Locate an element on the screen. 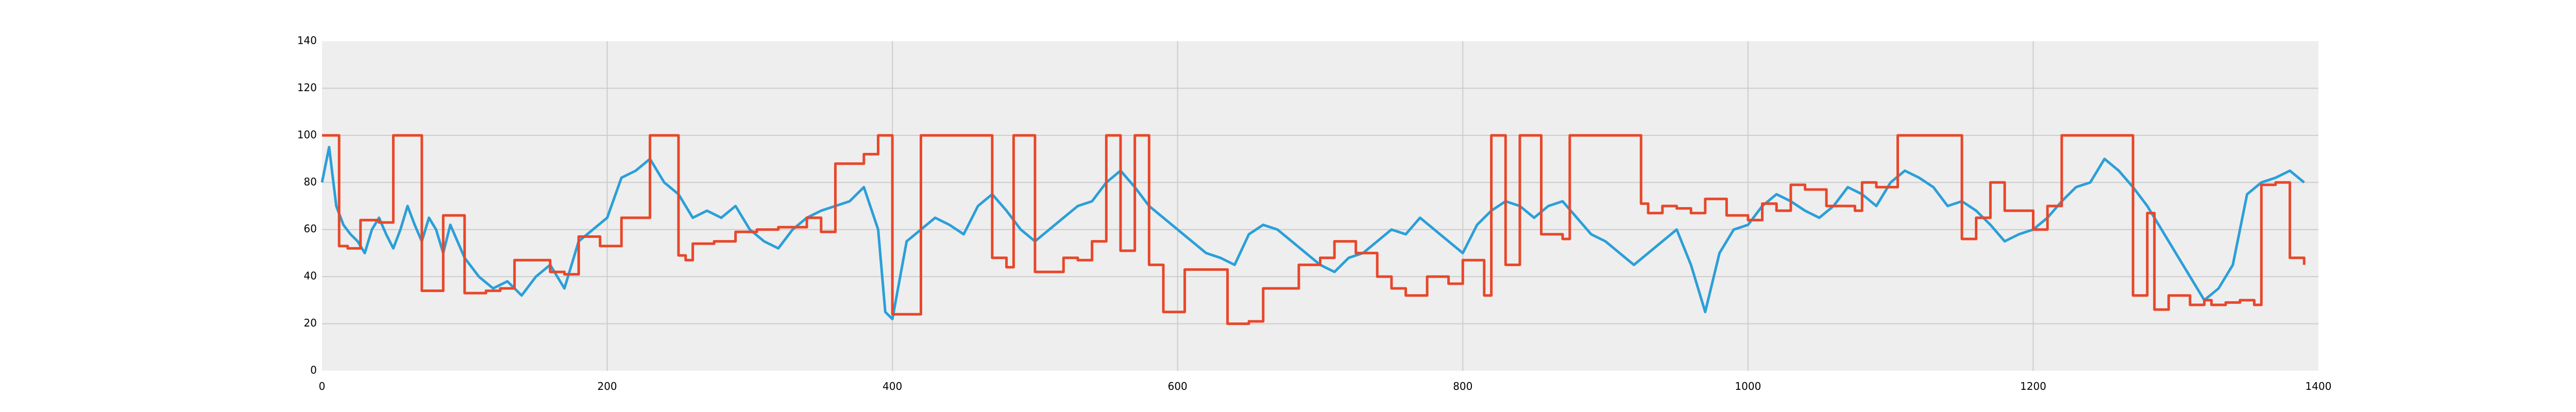 The height and width of the screenshot is (412, 2576). x-tick-label: 0 is located at coordinates (322, 386).